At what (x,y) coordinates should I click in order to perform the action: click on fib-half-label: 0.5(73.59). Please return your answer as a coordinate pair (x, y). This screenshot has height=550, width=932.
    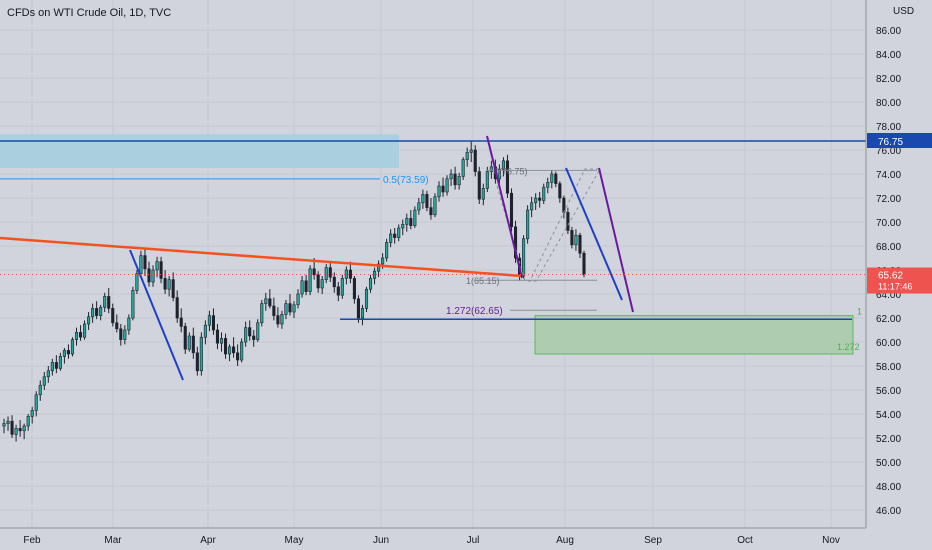
    Looking at the image, I should click on (406, 180).